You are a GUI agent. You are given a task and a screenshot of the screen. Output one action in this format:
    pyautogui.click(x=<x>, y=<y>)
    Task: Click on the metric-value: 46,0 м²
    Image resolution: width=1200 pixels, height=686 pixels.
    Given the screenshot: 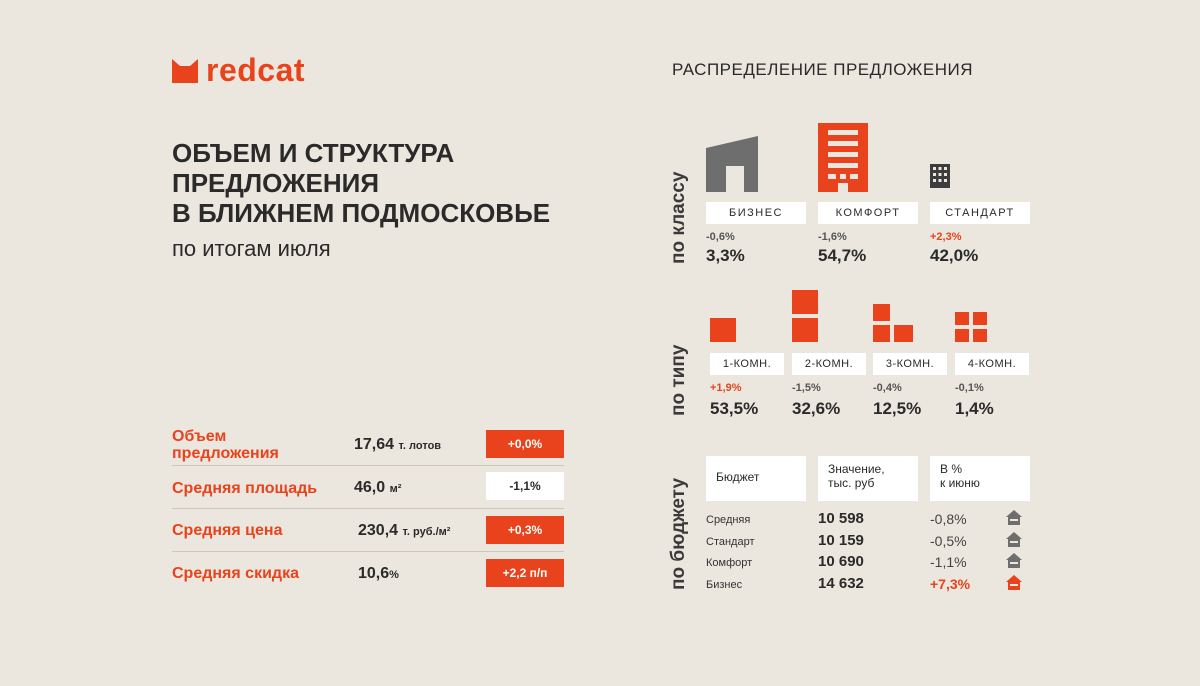 What is the action you would take?
    pyautogui.click(x=378, y=487)
    